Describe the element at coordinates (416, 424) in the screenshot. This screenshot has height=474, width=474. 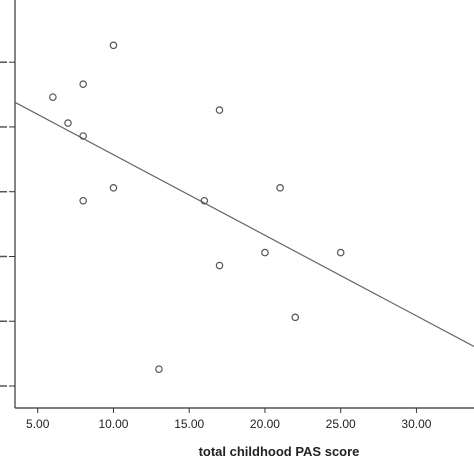
I see `x-tick-label: 30.00` at that location.